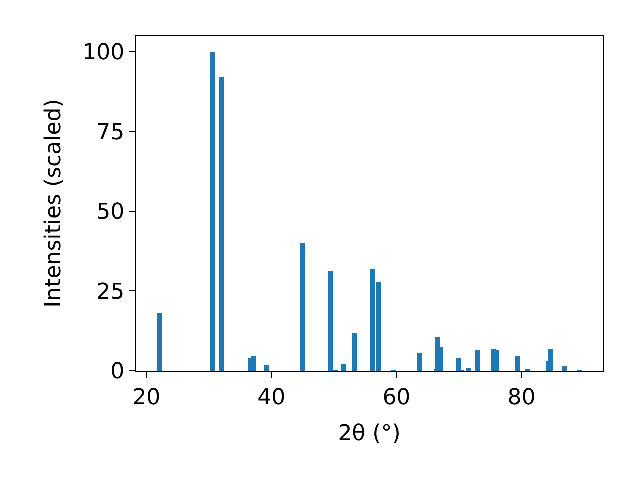  I want to click on y-tick-label: 100, so click(103, 53).